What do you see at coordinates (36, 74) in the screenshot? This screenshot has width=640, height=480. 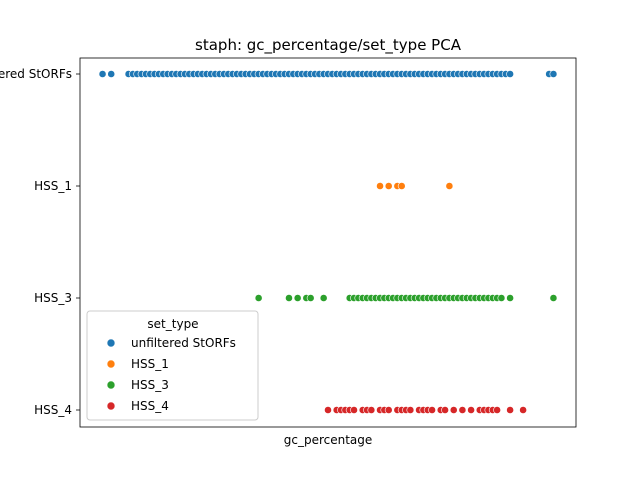 I see `y-tick-label: unfiltered StORFs` at bounding box center [36, 74].